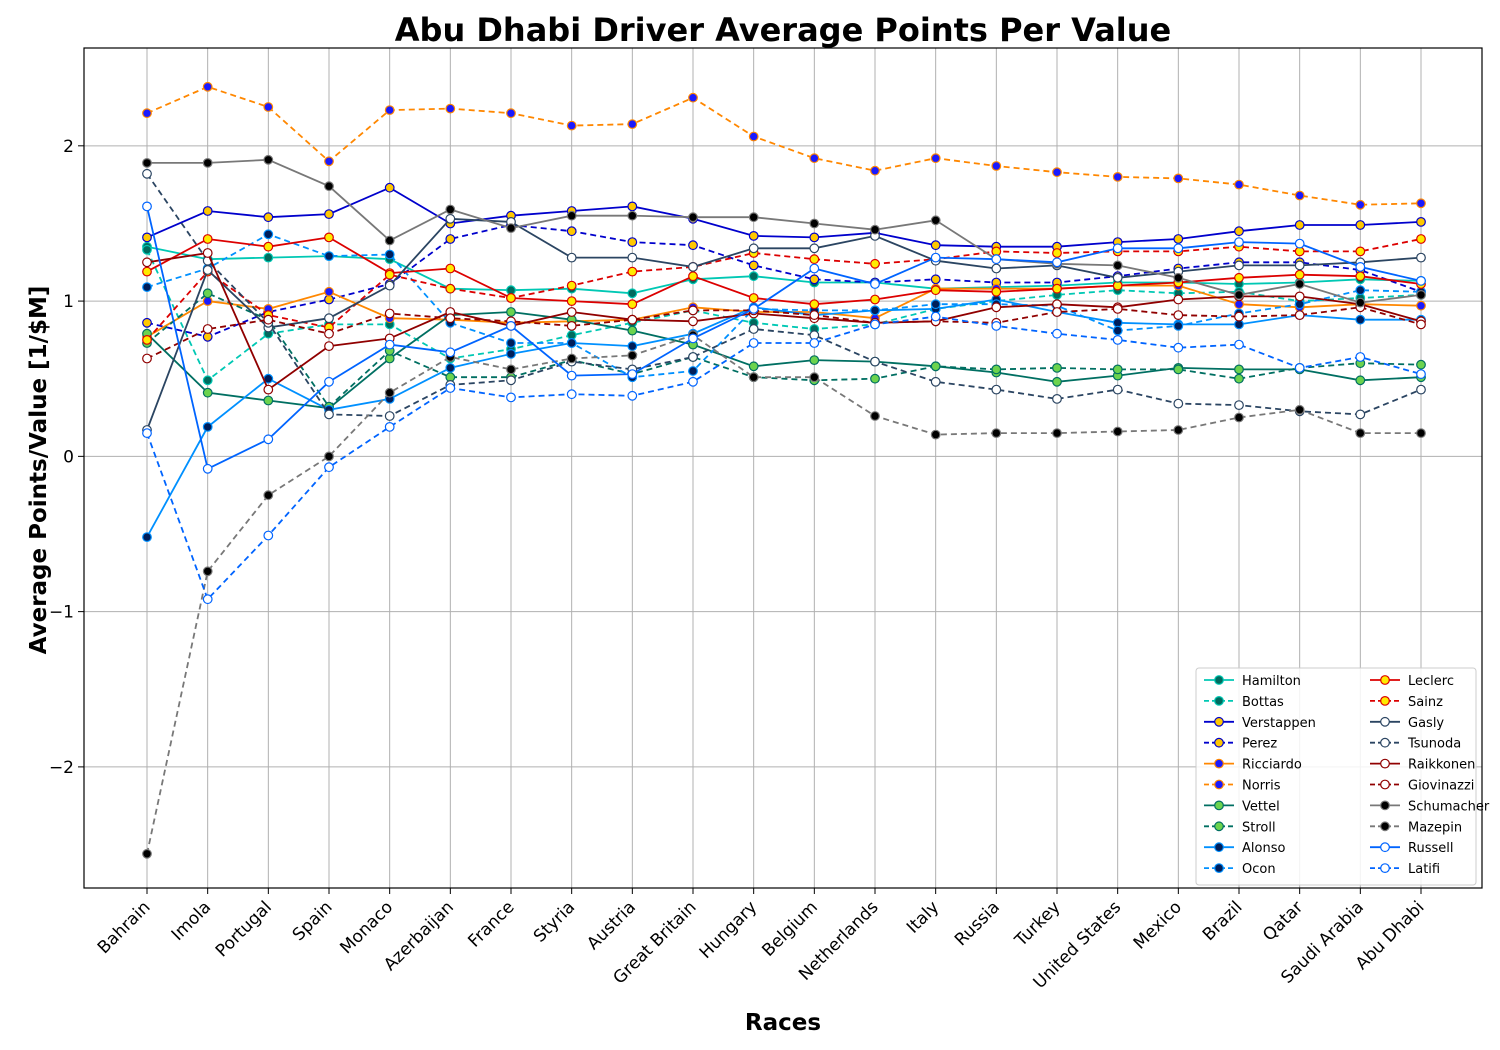 The image size is (1500, 1050). What do you see at coordinates (728, 929) in the screenshot?
I see `x-tick-label: Hungary` at bounding box center [728, 929].